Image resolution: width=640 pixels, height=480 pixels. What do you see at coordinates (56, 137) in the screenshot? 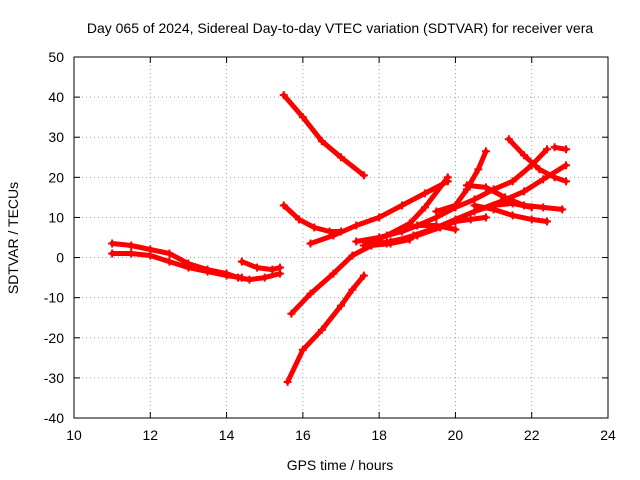
I see `y-tick-label: 30` at bounding box center [56, 137].